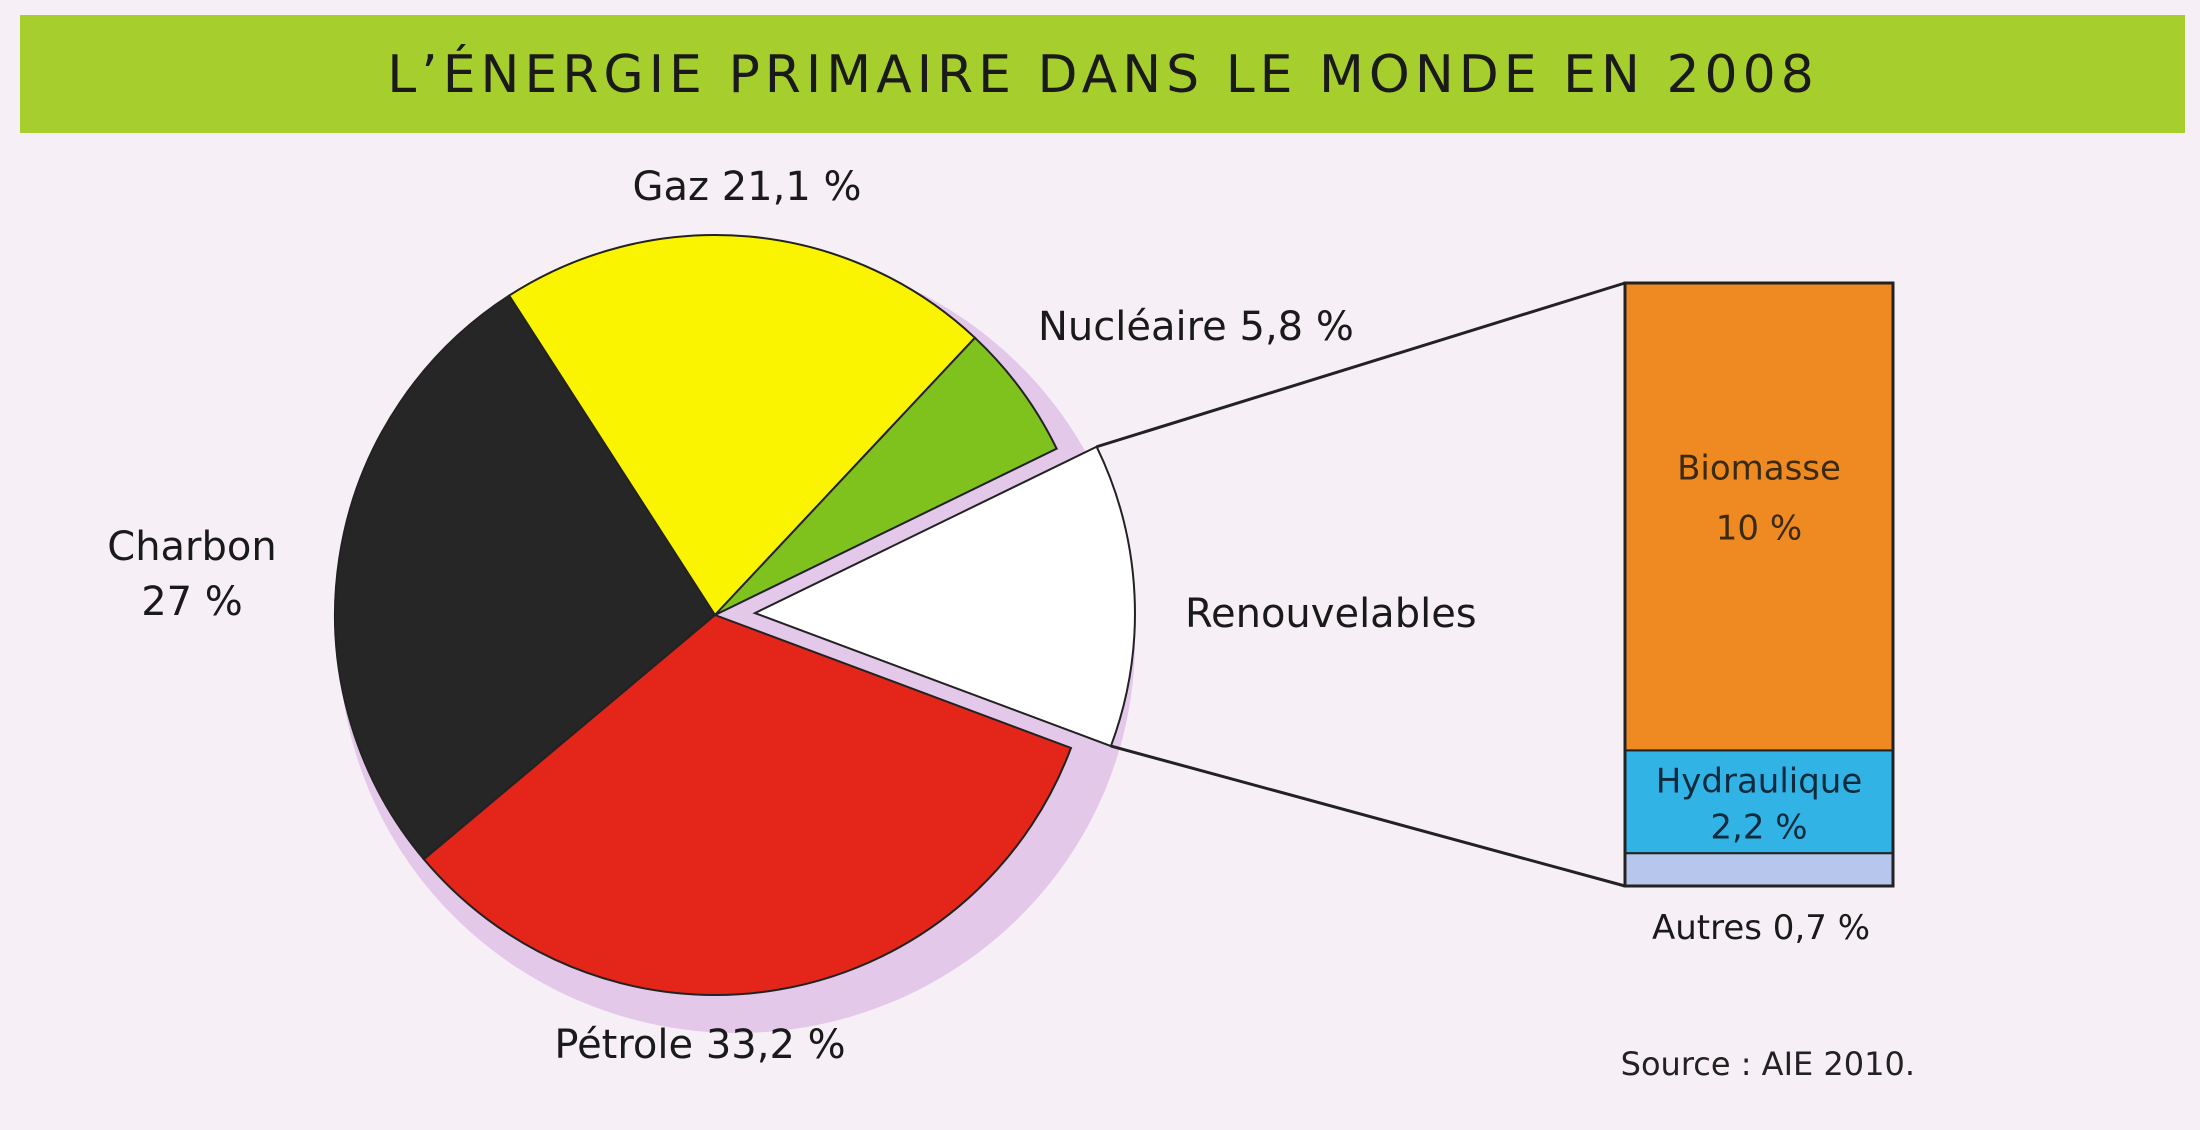 The image size is (2200, 1130). What do you see at coordinates (886, 476) in the screenshot?
I see `pie-slice-nucleaire` at bounding box center [886, 476].